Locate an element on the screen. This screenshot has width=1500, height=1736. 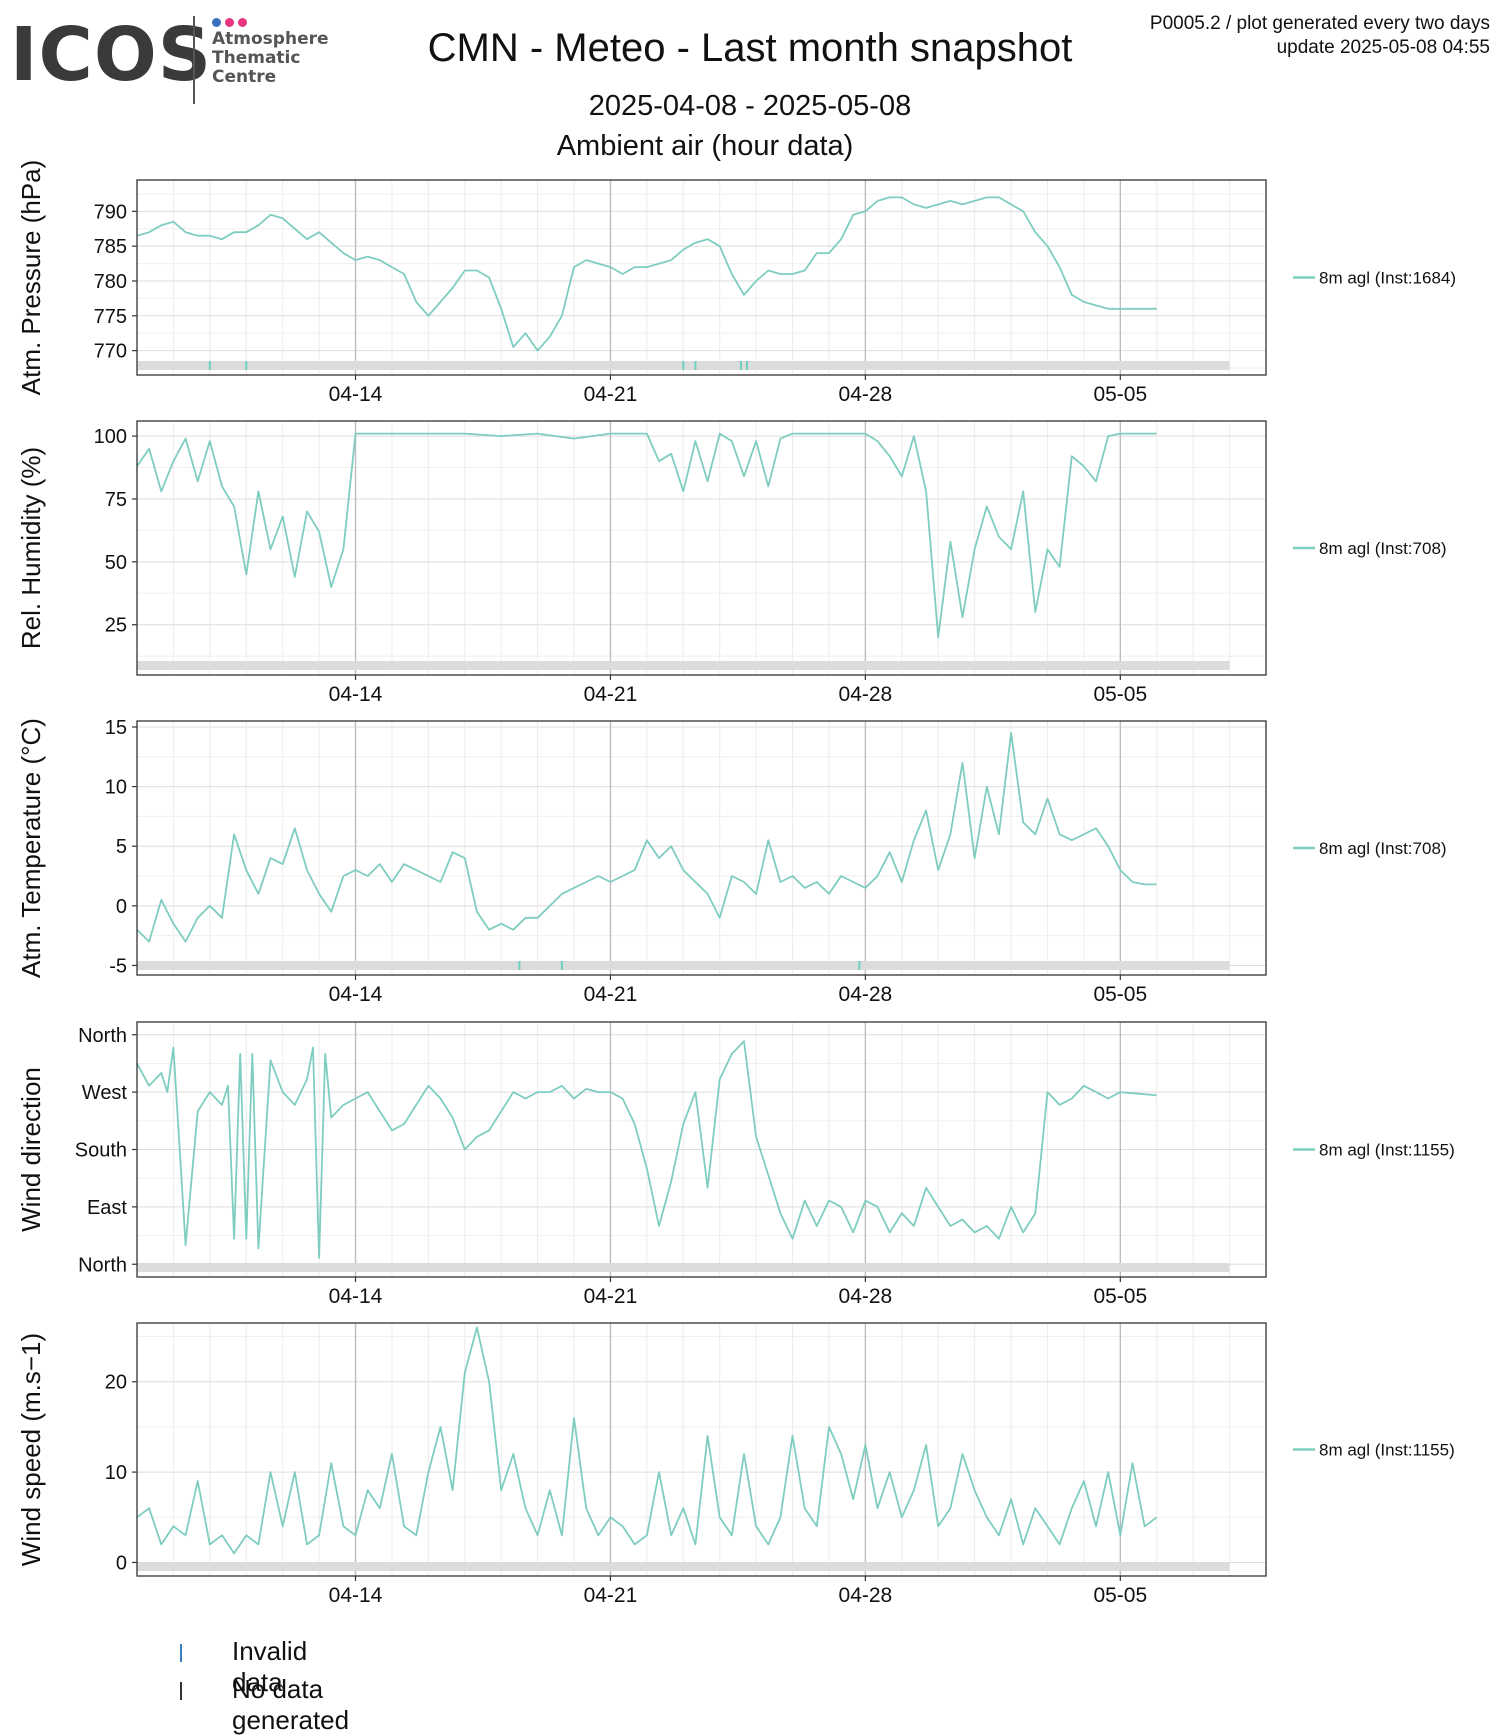
logo-subtitle-line: Centre is located at coordinates (244, 77).